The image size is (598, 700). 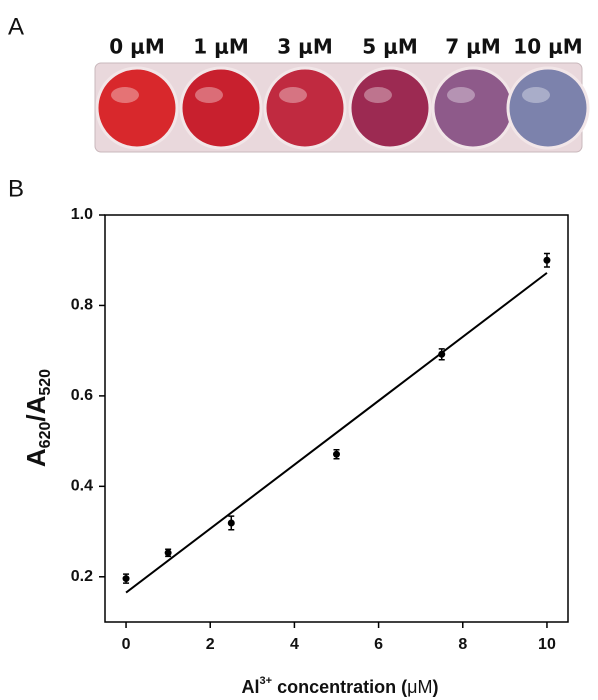 I want to click on well-label: 1 μM, so click(x=221, y=47).